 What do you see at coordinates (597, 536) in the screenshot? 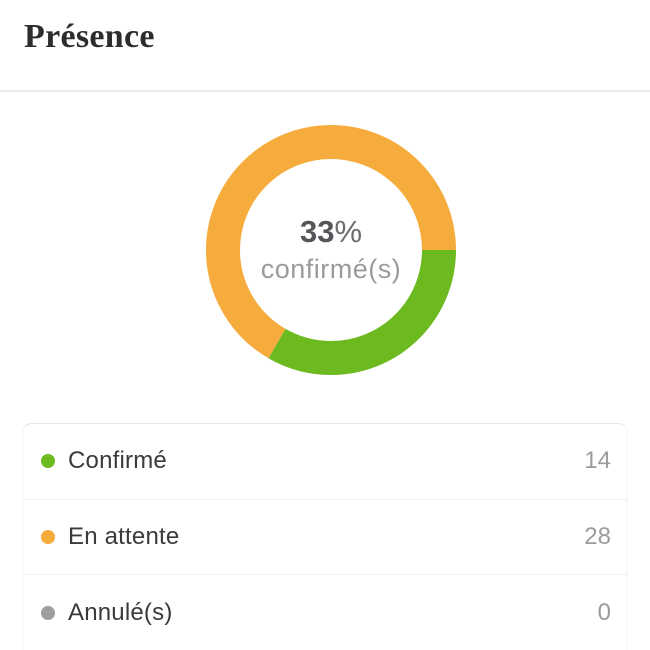
I see `legend-value-pending: 28` at bounding box center [597, 536].